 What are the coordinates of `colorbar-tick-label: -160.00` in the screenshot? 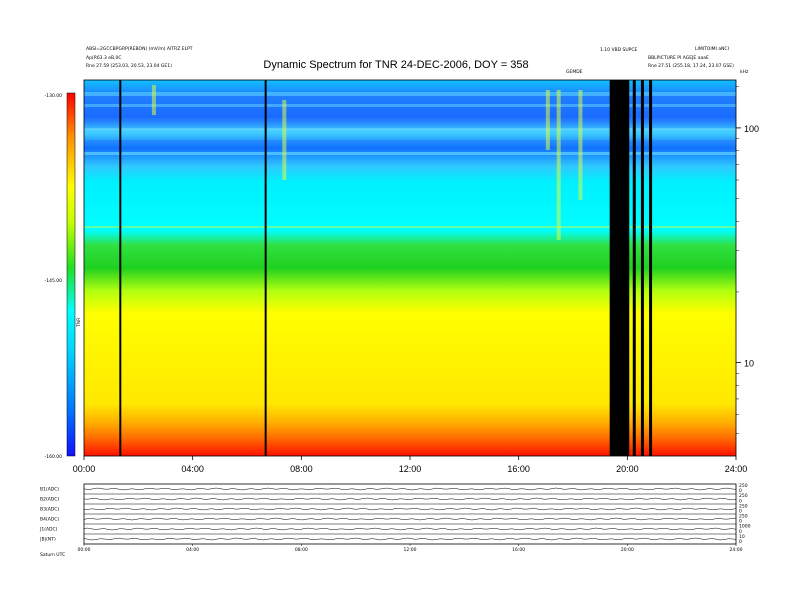 It's located at (54, 457).